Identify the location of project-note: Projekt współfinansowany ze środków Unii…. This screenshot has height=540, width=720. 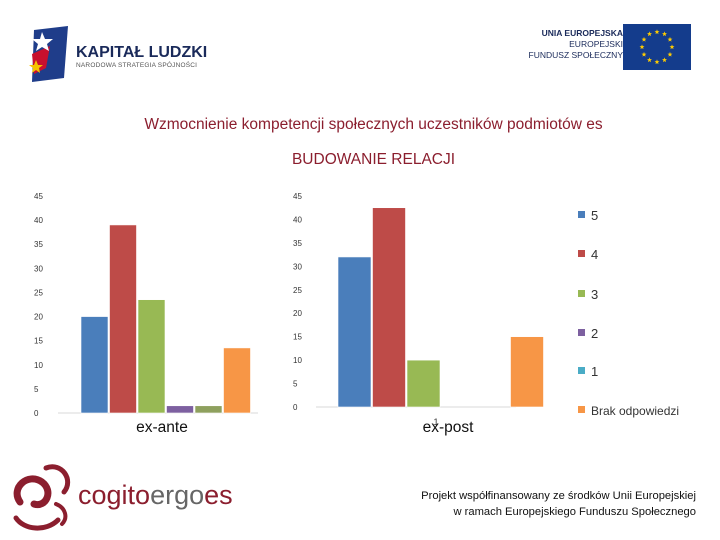
(513, 504).